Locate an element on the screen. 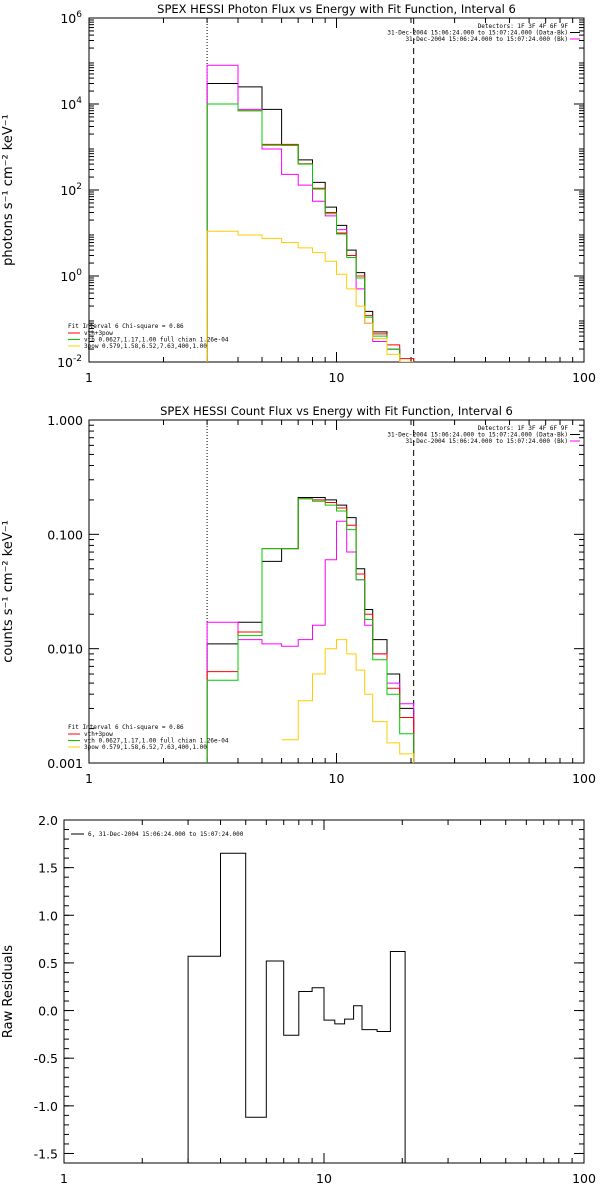 Image resolution: width=600 pixels, height=1200 pixels. y-tick-label: 10⁰ is located at coordinates (71, 276).